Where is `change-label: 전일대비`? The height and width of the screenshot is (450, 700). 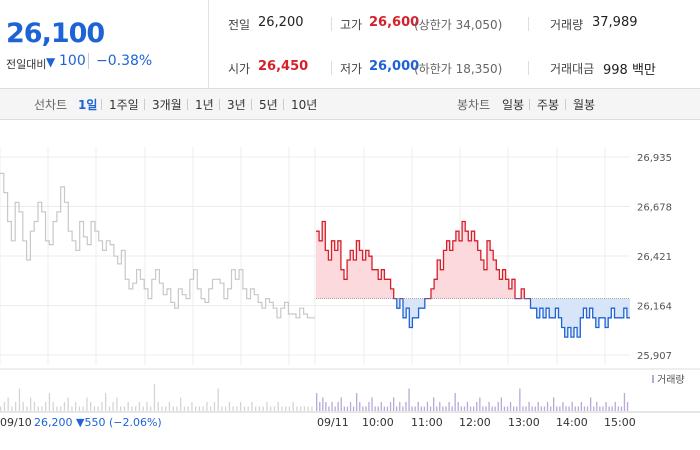 change-label: 전일대비 is located at coordinates (26, 64).